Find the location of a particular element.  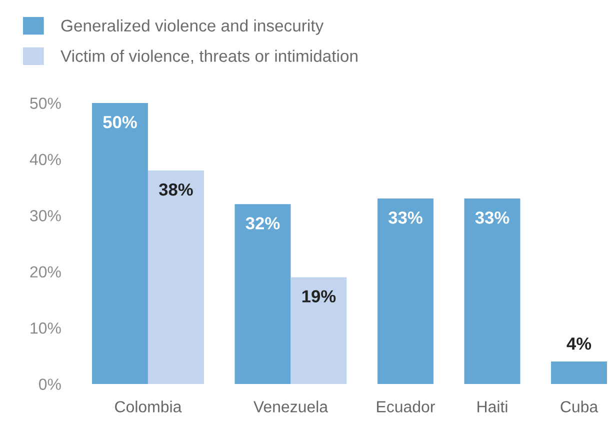

x-tick-label: Haiti is located at coordinates (493, 406).